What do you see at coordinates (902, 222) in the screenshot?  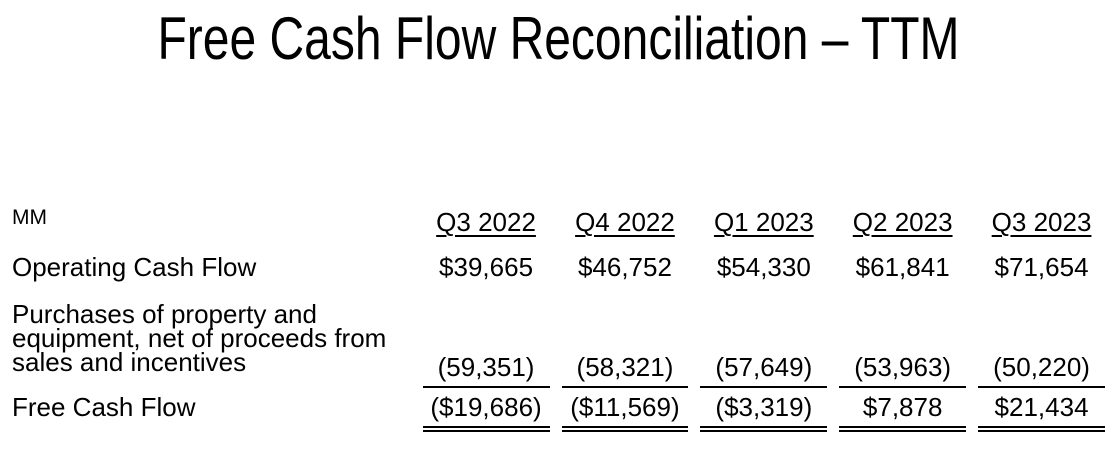 I see `column-header-q2-2023: Q2 2023` at bounding box center [902, 222].